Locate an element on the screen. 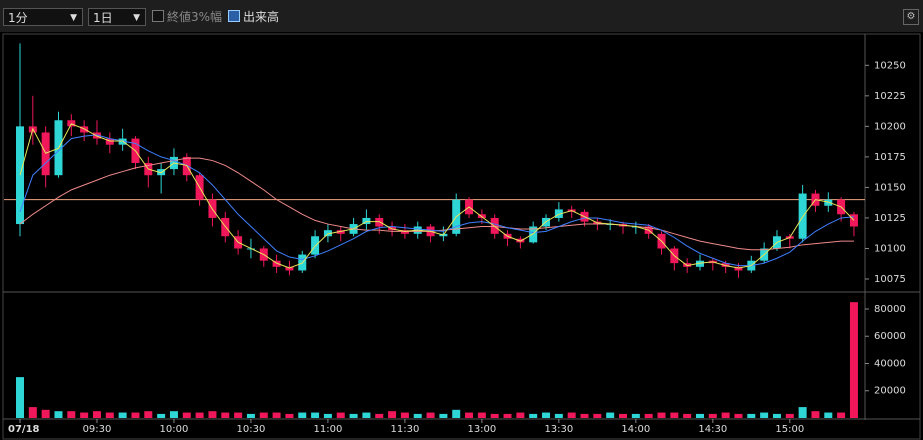  volume-option: 出来高 is located at coordinates (253, 17).